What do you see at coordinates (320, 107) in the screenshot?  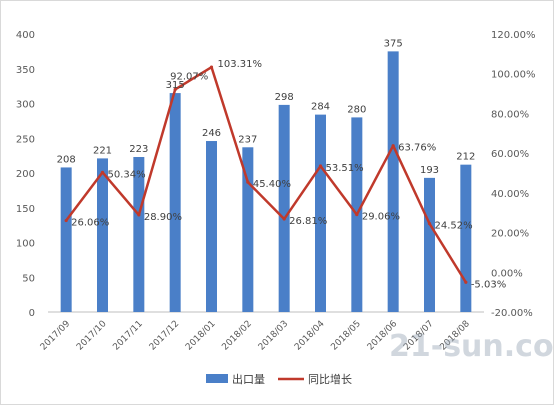 I see `bar-data-label: 284` at bounding box center [320, 107].